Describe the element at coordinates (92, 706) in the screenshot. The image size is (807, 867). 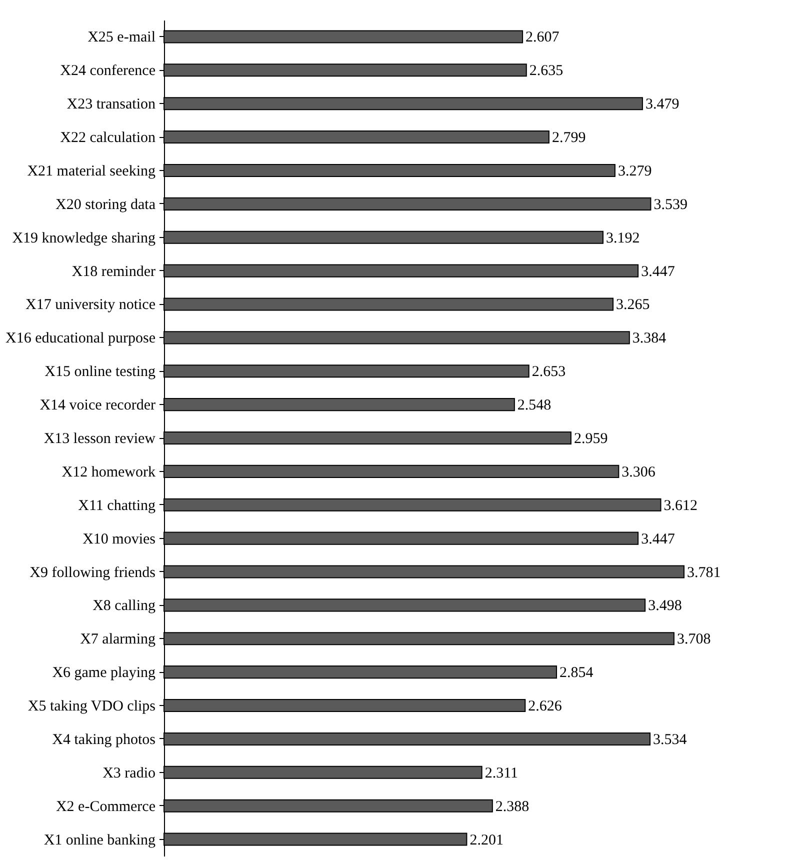
I see `y-tick-label: X5 taking VDO clips` at that location.